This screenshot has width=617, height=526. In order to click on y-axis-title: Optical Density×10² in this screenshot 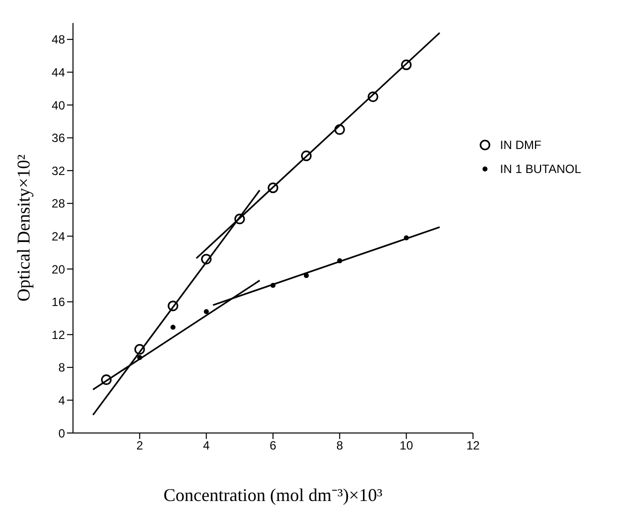, I will do `click(23, 228)`.